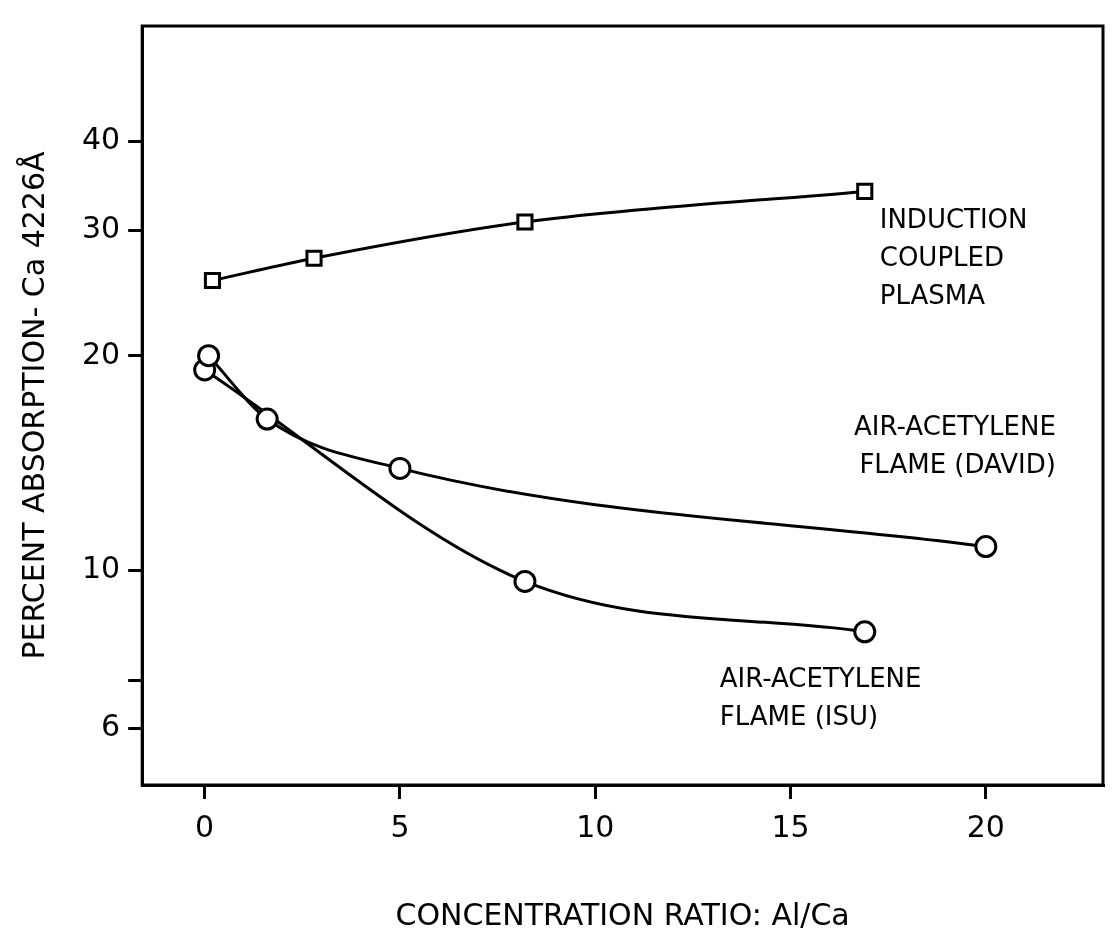 This screenshot has width=1116, height=949. I want to click on text: AIR-ACETYLENE FLAME (DAVID), so click(955, 445).